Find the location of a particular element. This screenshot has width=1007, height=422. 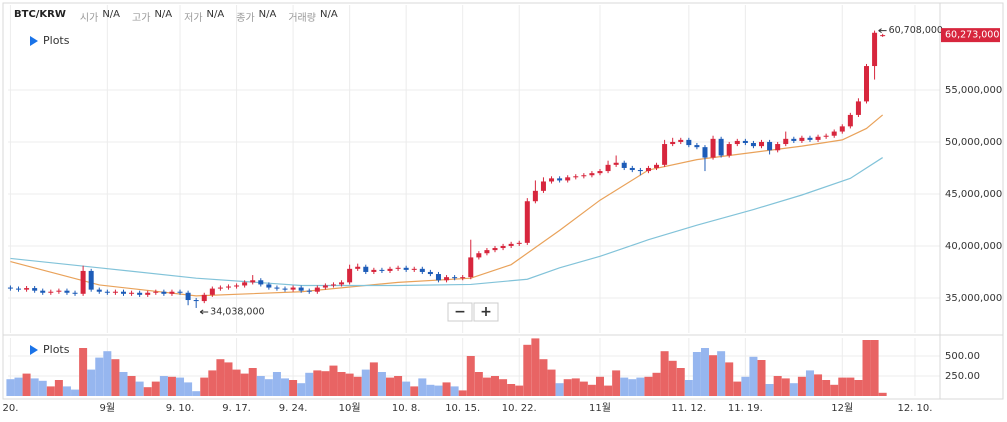

zoom-in-label: + is located at coordinates (486, 312).